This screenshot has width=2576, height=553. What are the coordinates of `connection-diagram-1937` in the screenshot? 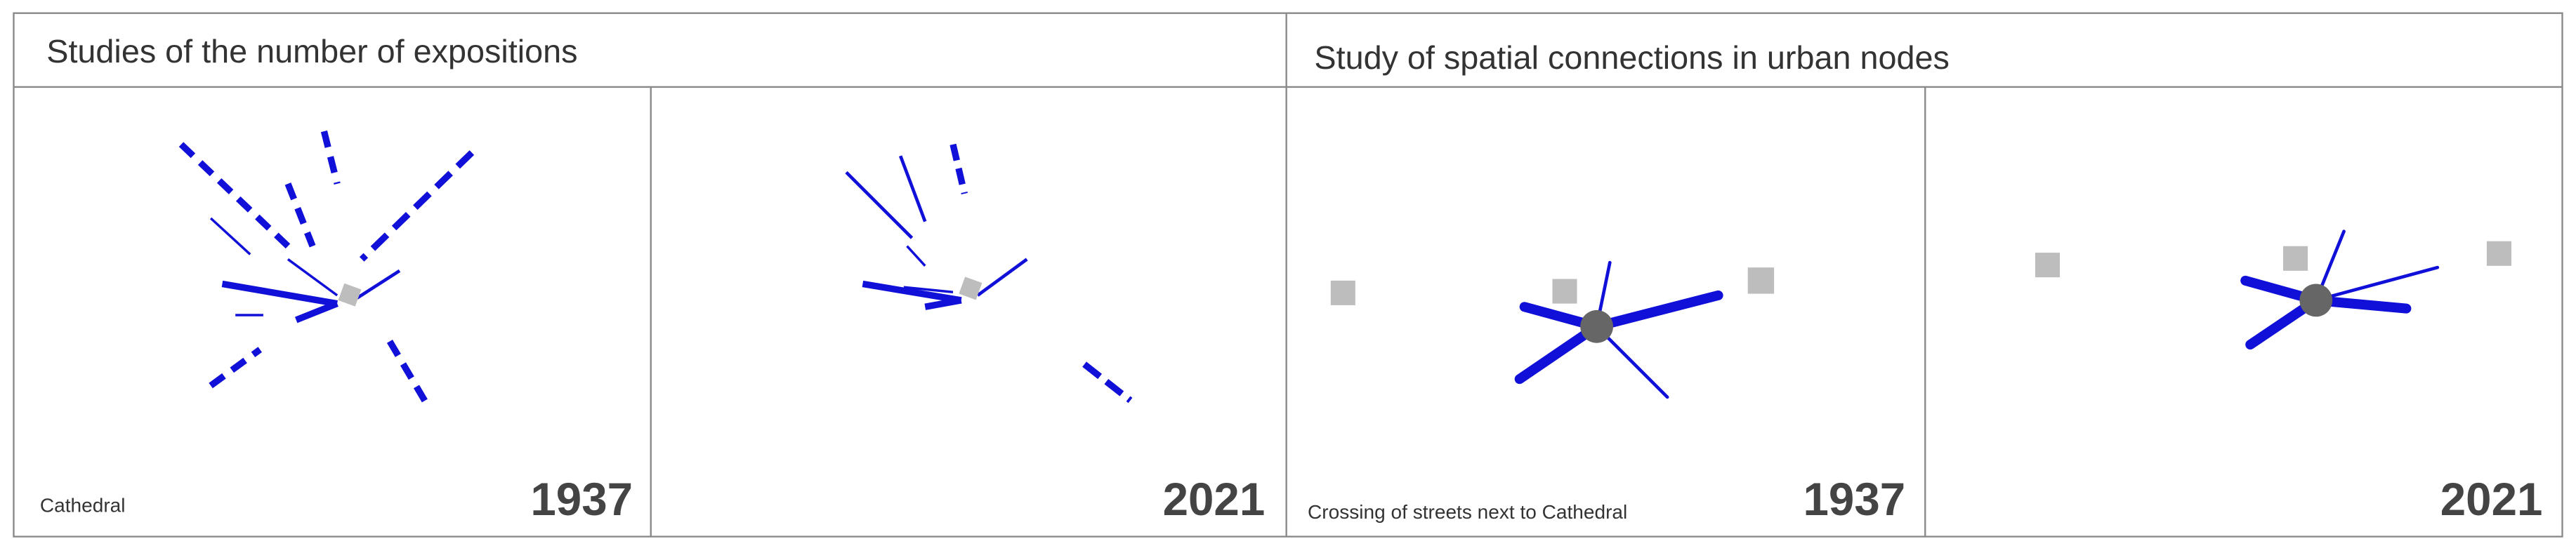 It's located at (1552, 329).